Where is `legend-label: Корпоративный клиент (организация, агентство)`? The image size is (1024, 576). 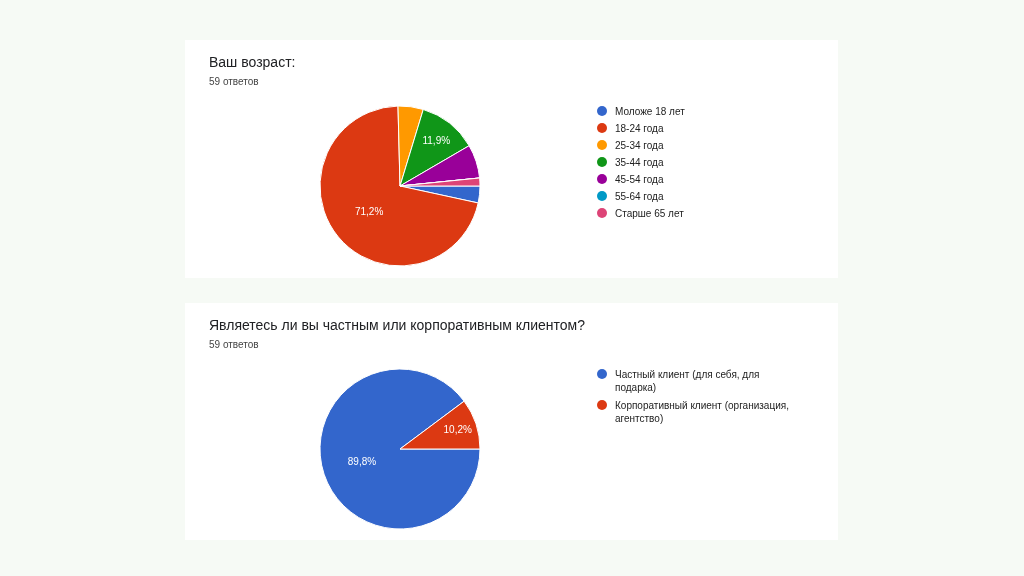 legend-label: Корпоративный клиент (организация, агентство) is located at coordinates (702, 412).